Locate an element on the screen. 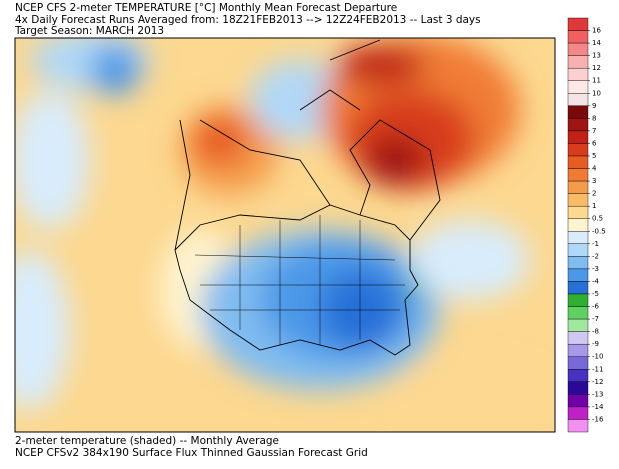 The width and height of the screenshot is (619, 469). colorbar-label: 2 is located at coordinates (594, 194).